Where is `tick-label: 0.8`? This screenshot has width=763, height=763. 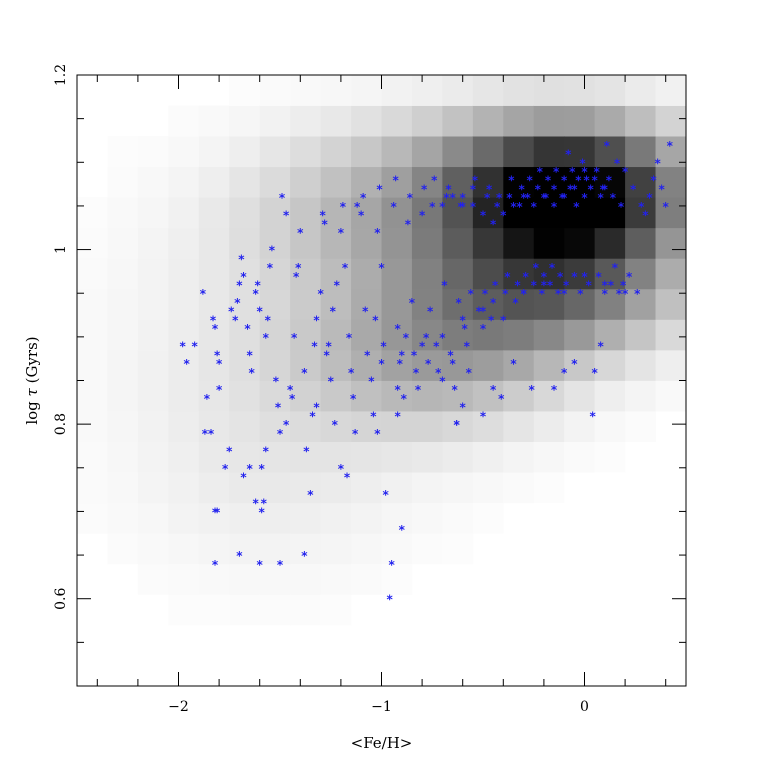
tick-label: 0.8 is located at coordinates (61, 424).